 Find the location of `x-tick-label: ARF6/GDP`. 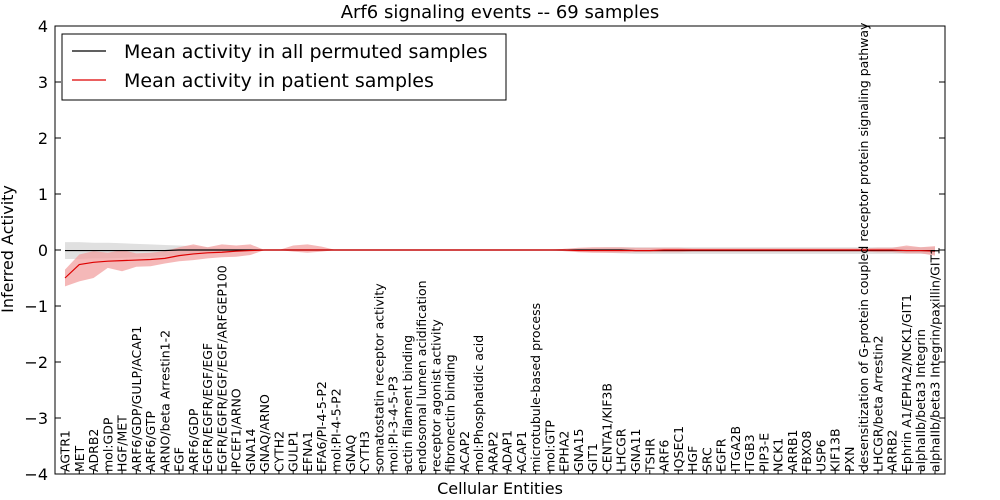

x-tick-label: ARF6/GDP is located at coordinates (193, 440).